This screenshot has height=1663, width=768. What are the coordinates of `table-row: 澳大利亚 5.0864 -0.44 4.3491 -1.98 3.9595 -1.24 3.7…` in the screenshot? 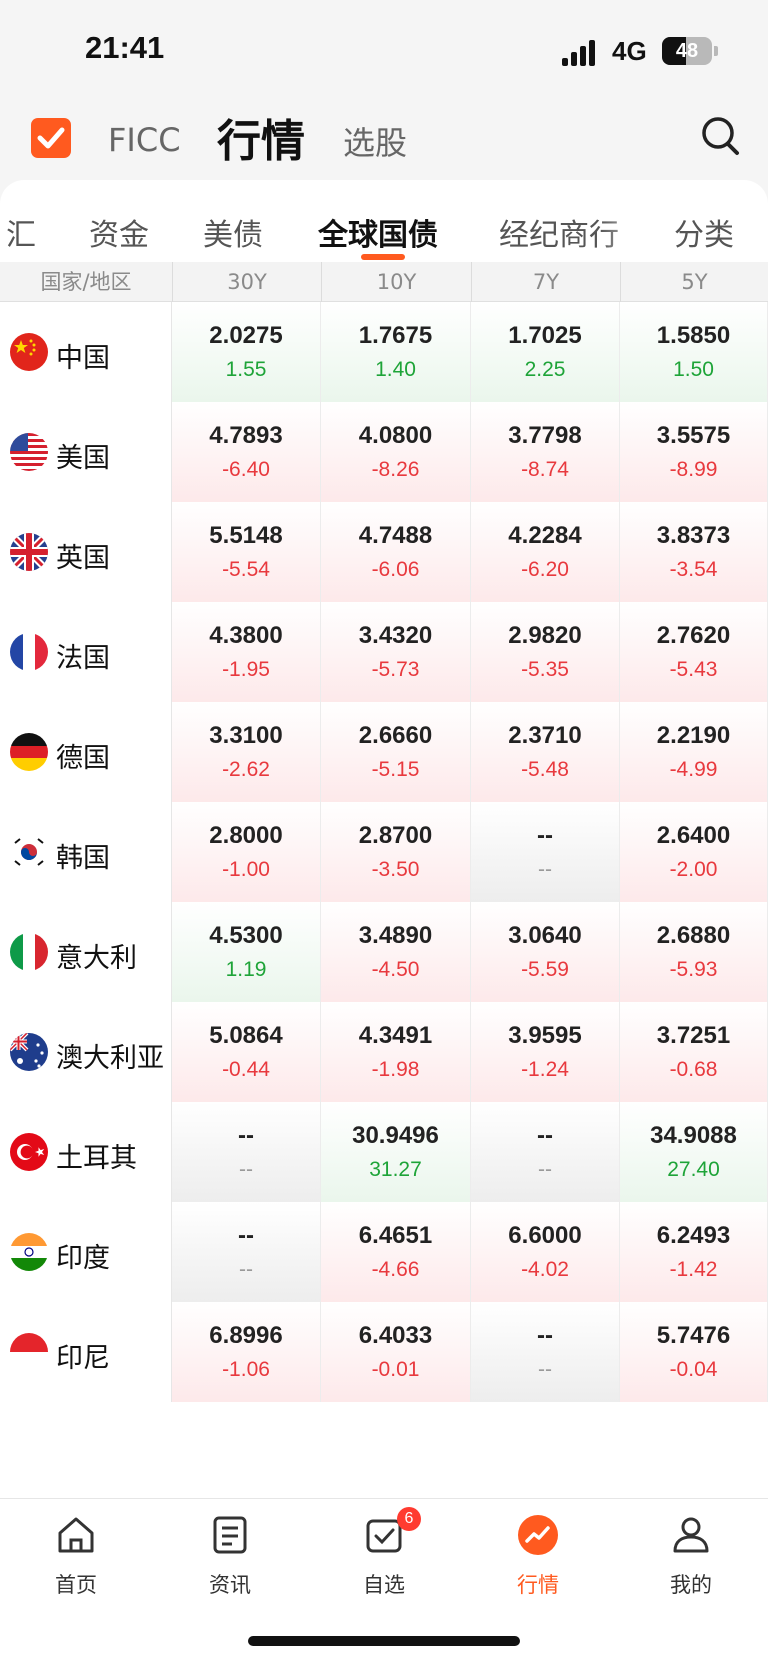 It's located at (384, 1052).